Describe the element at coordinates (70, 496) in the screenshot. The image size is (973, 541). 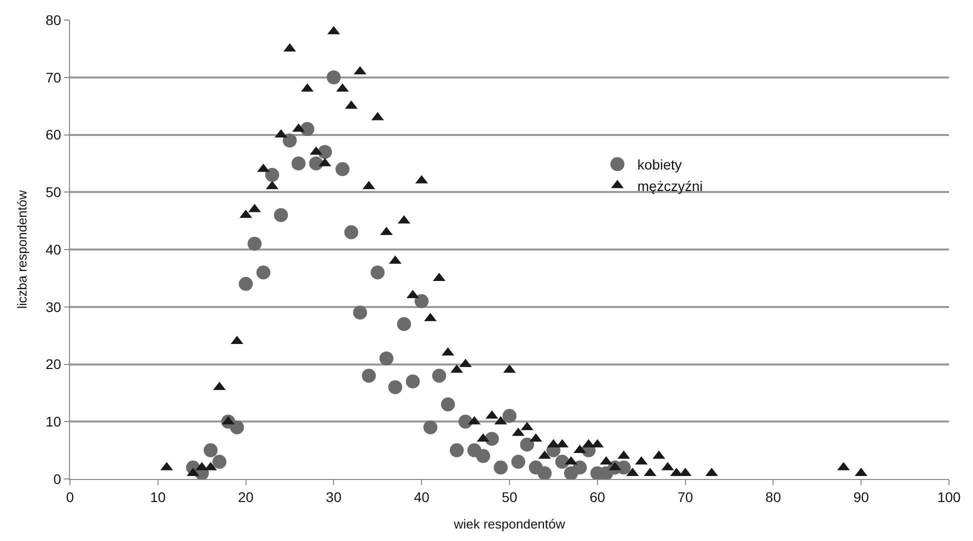
I see `x-tick-label: 0` at that location.